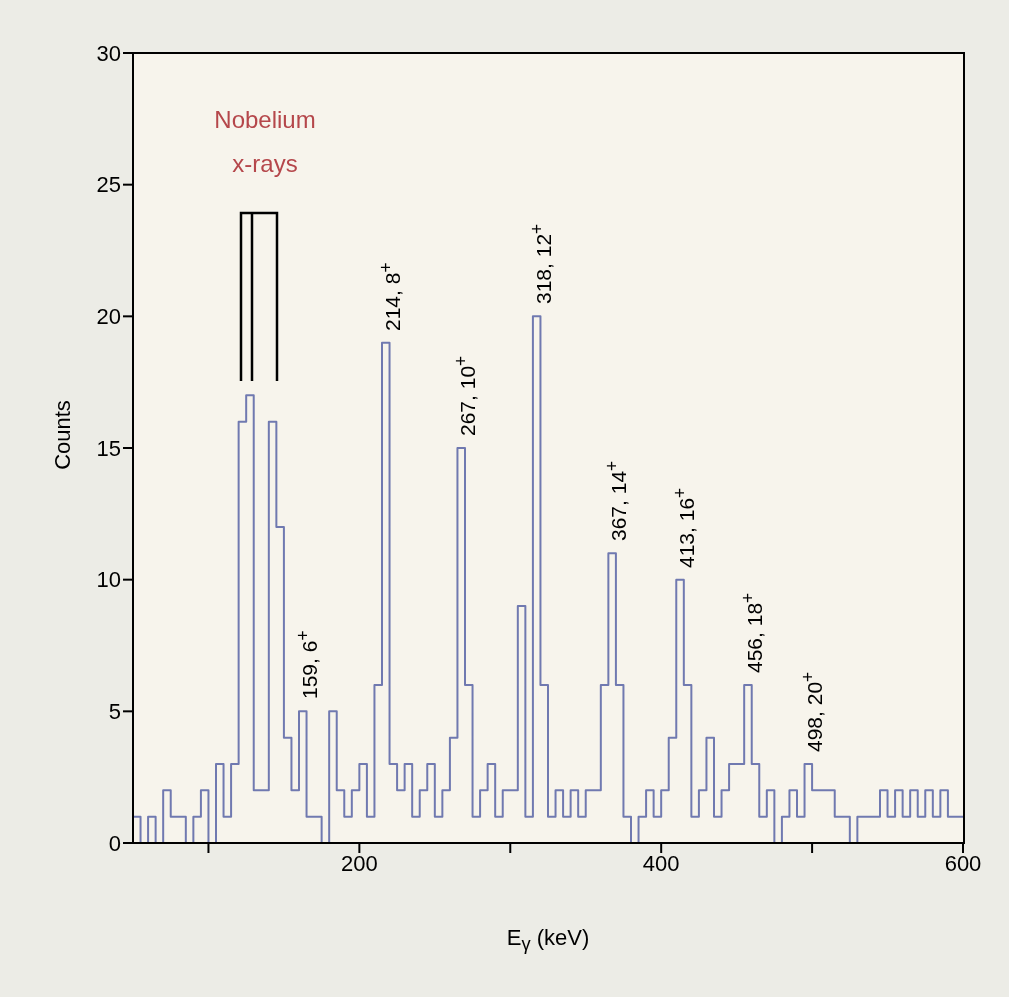 Image resolution: width=1009 pixels, height=997 pixels. What do you see at coordinates (963, 863) in the screenshot?
I see `x-tick-label: 600` at bounding box center [963, 863].